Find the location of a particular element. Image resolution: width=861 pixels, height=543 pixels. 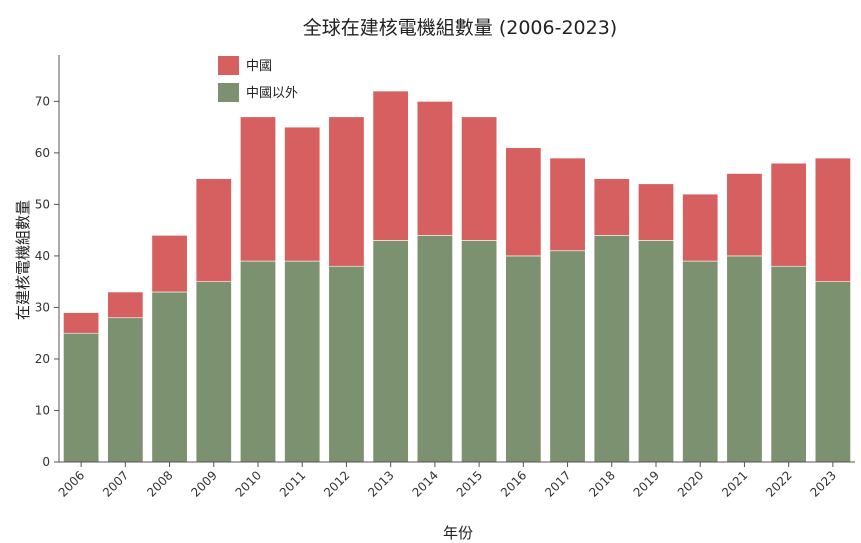

x-tick-label-2014: 2014 is located at coordinates (425, 483).